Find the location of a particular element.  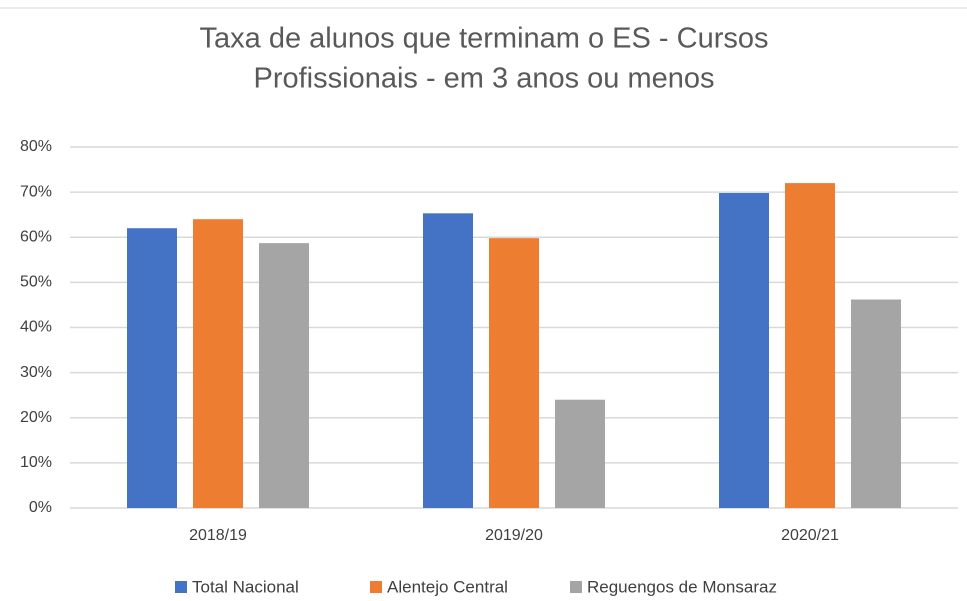

y-tick-label: 10% is located at coordinates (36, 462).